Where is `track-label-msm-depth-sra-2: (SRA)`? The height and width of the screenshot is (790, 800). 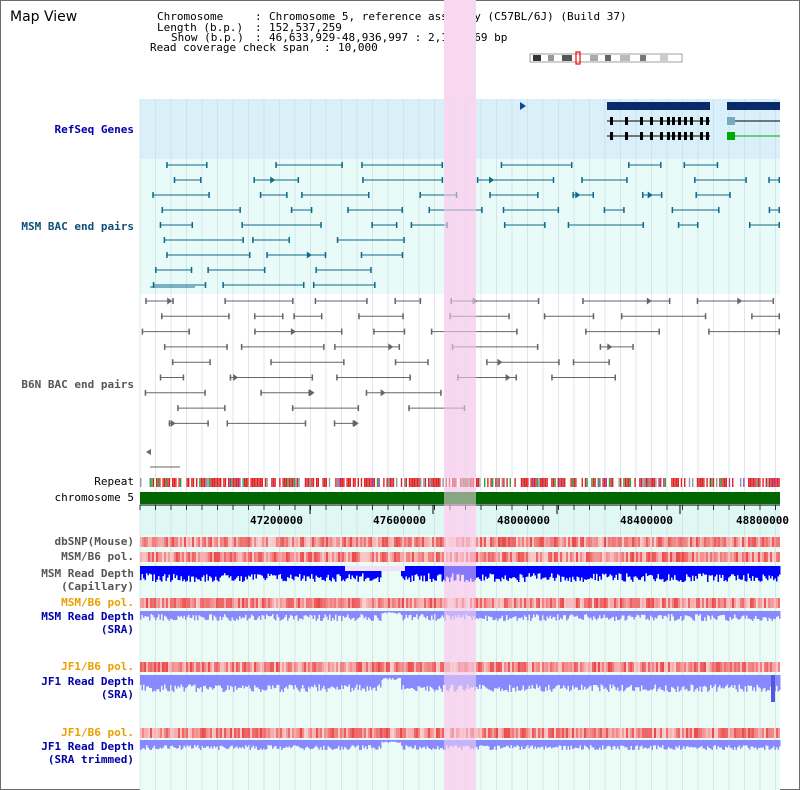 track-label-msm-depth-sra-2: (SRA) is located at coordinates (117, 629).